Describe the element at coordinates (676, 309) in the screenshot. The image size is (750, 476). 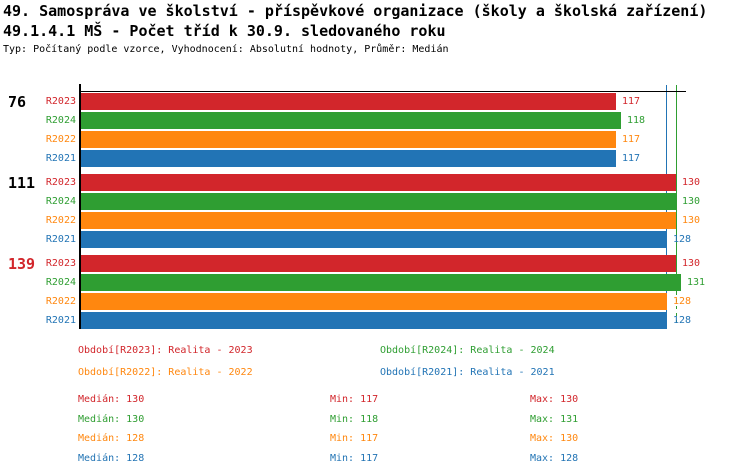
I see `median-line-r2024-dashed-tail` at that location.